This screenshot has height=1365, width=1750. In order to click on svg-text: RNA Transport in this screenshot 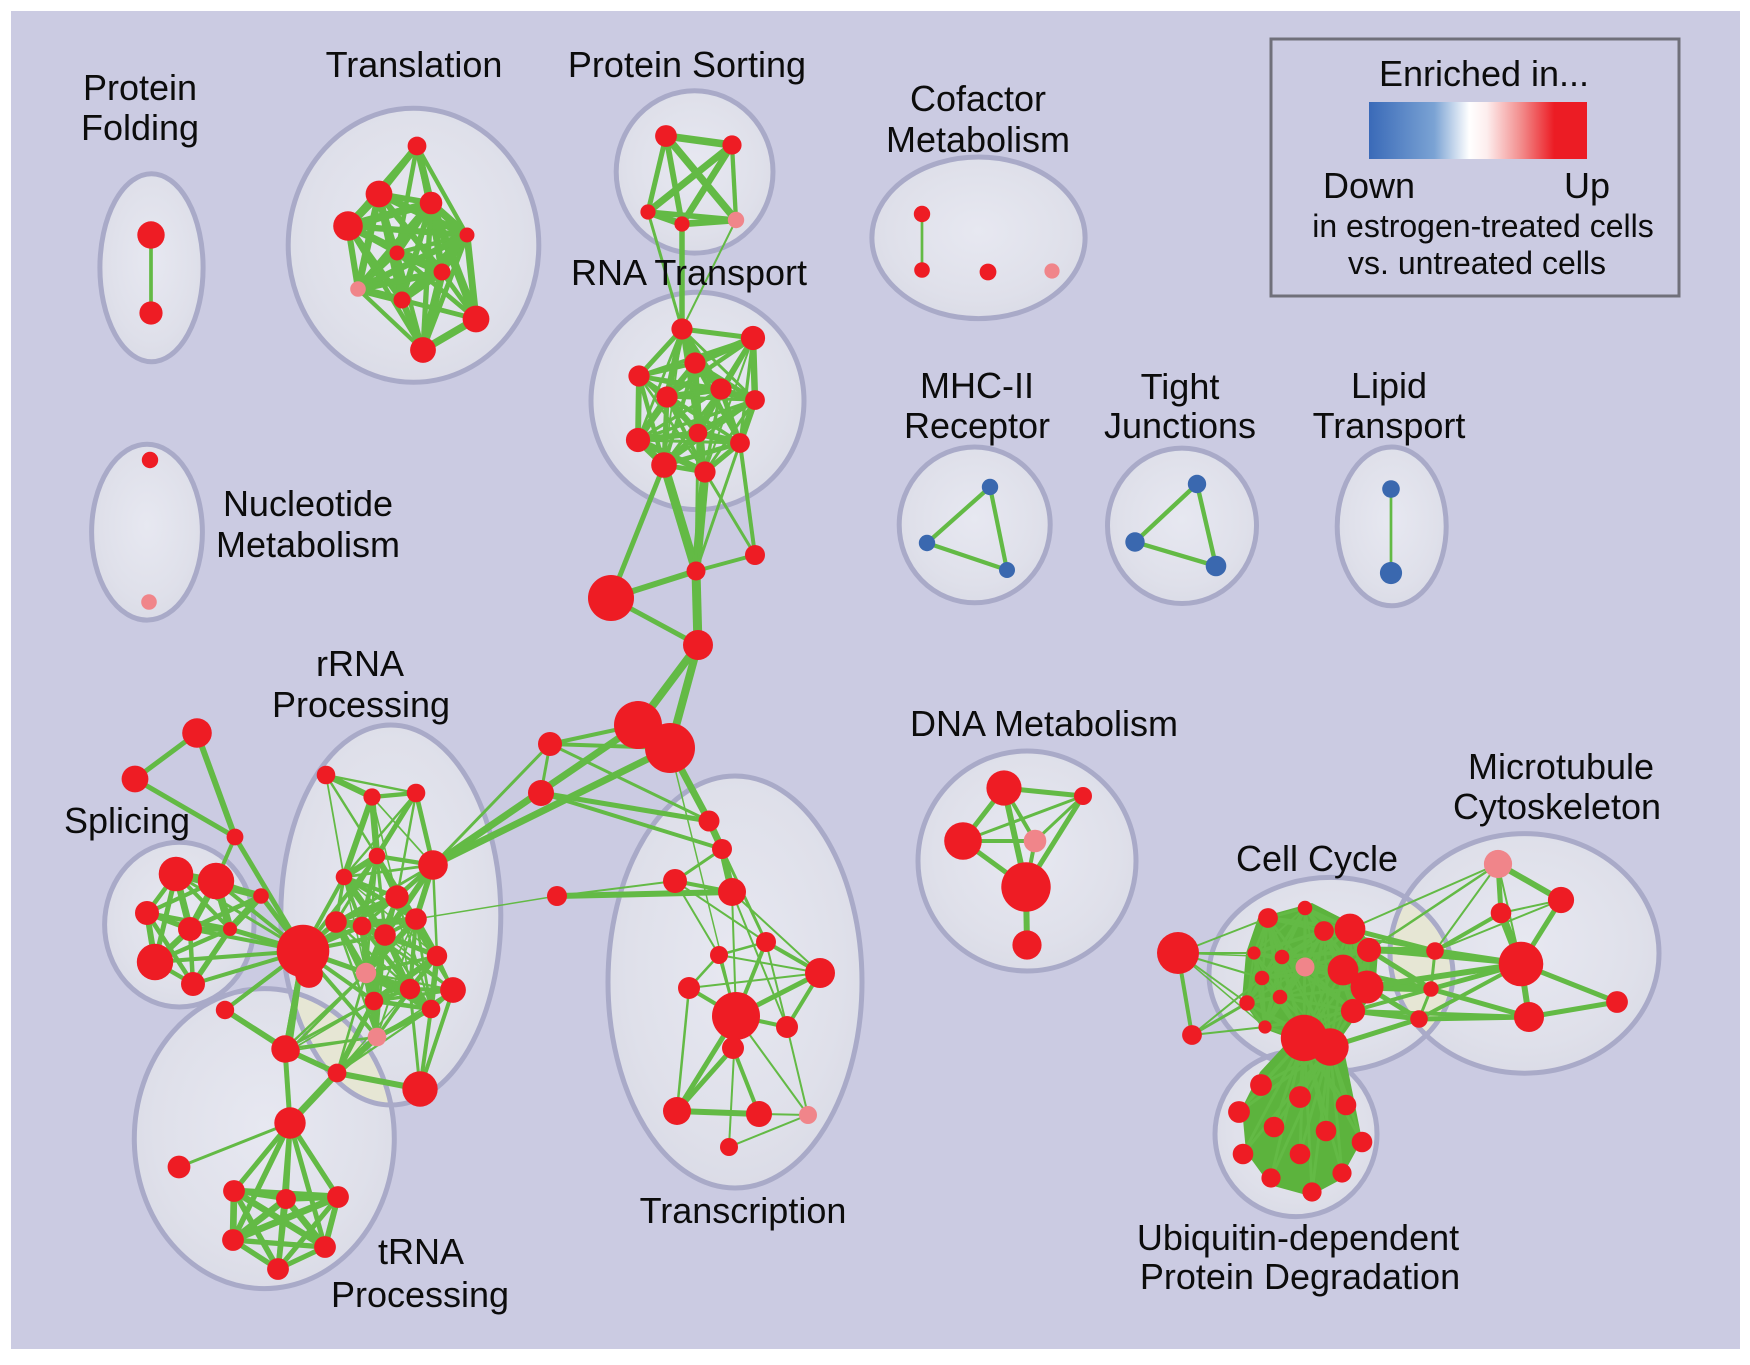, I will do `click(689, 272)`.